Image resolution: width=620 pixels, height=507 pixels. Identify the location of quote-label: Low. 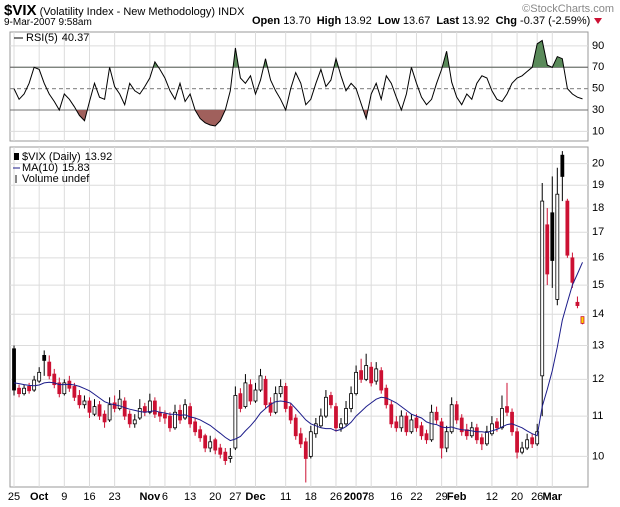
(388, 21).